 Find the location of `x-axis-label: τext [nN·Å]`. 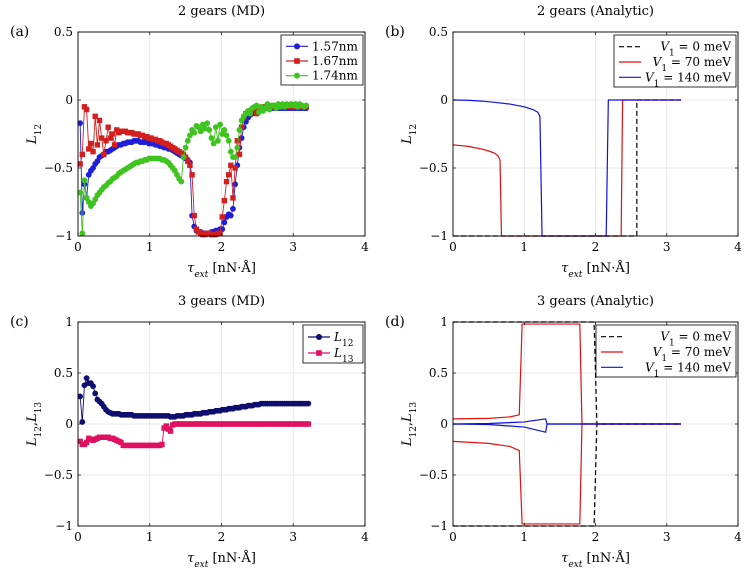

x-axis-label: τext [nN·Å] is located at coordinates (595, 560).